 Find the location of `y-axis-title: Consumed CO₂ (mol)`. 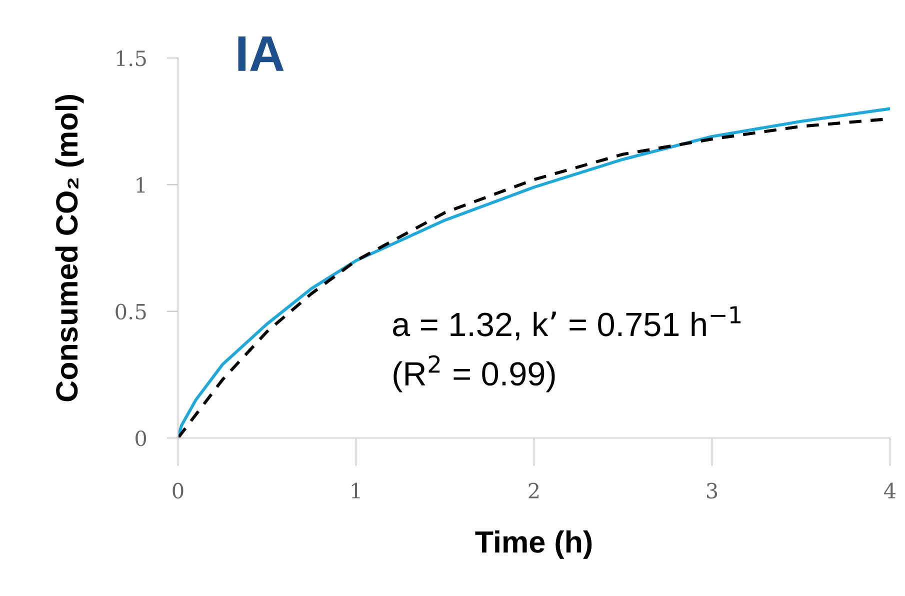

y-axis-title: Consumed CO₂ (mol) is located at coordinates (69, 248).